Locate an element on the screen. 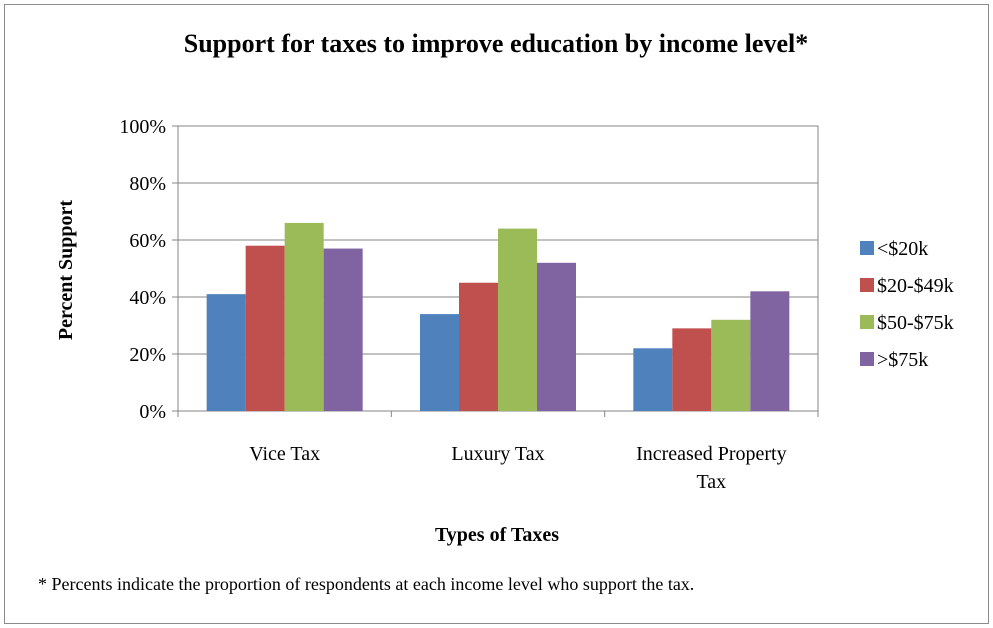  y-tick-label: 80% is located at coordinates (147, 184).